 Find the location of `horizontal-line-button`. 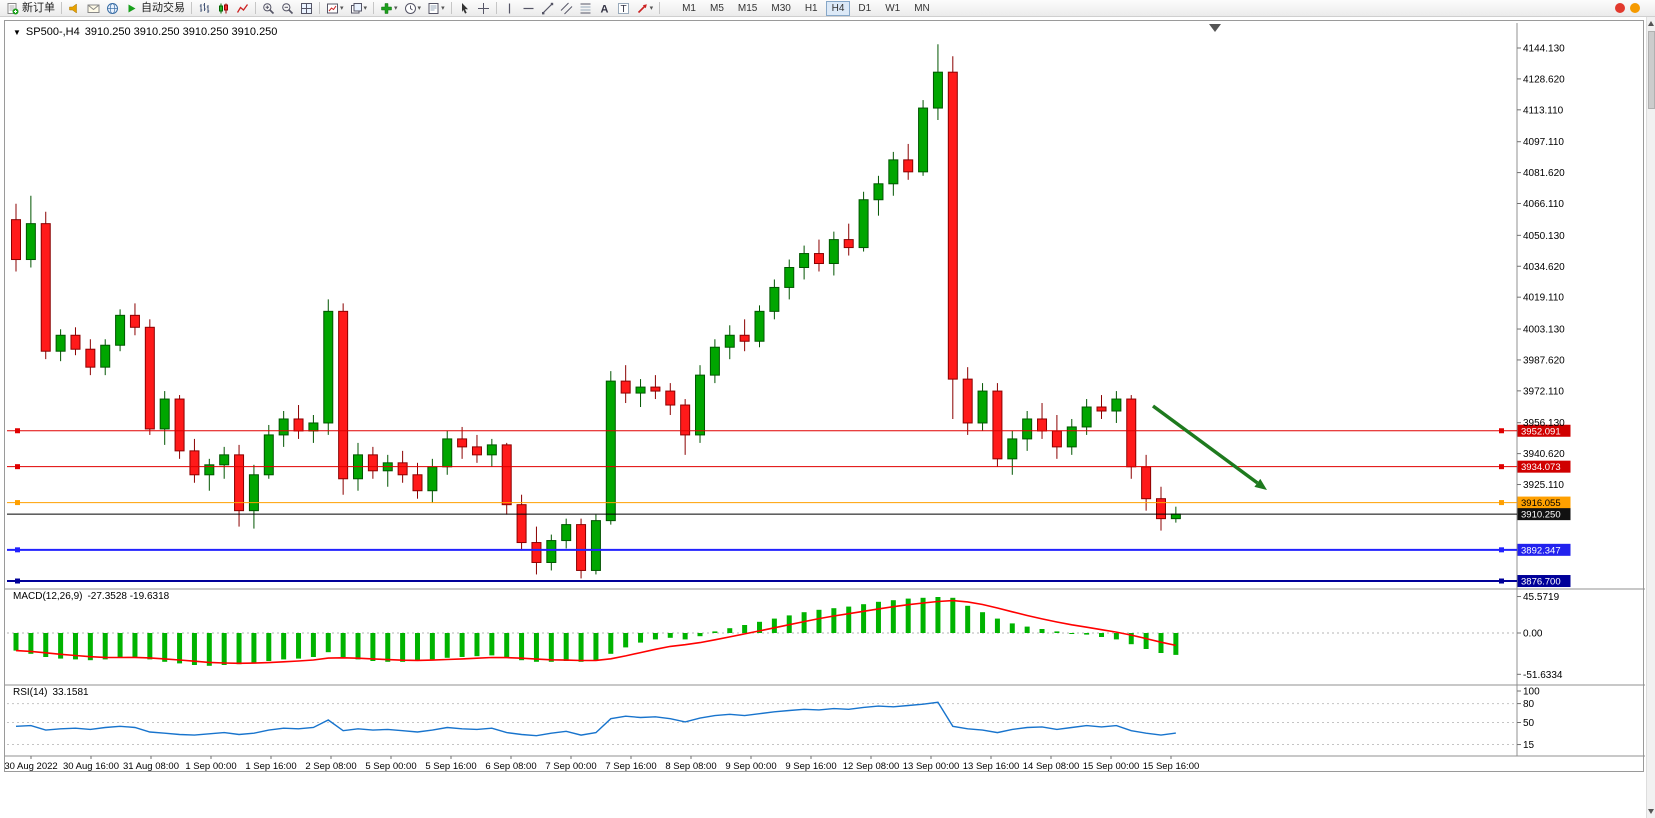

horizontal-line-button is located at coordinates (528, 8).